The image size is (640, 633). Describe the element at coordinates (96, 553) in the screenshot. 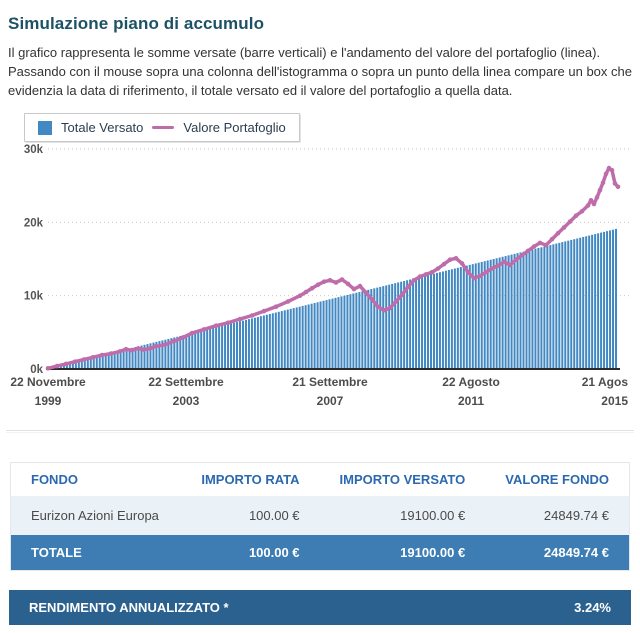

I see `total-label-cell: TOTALE` at that location.